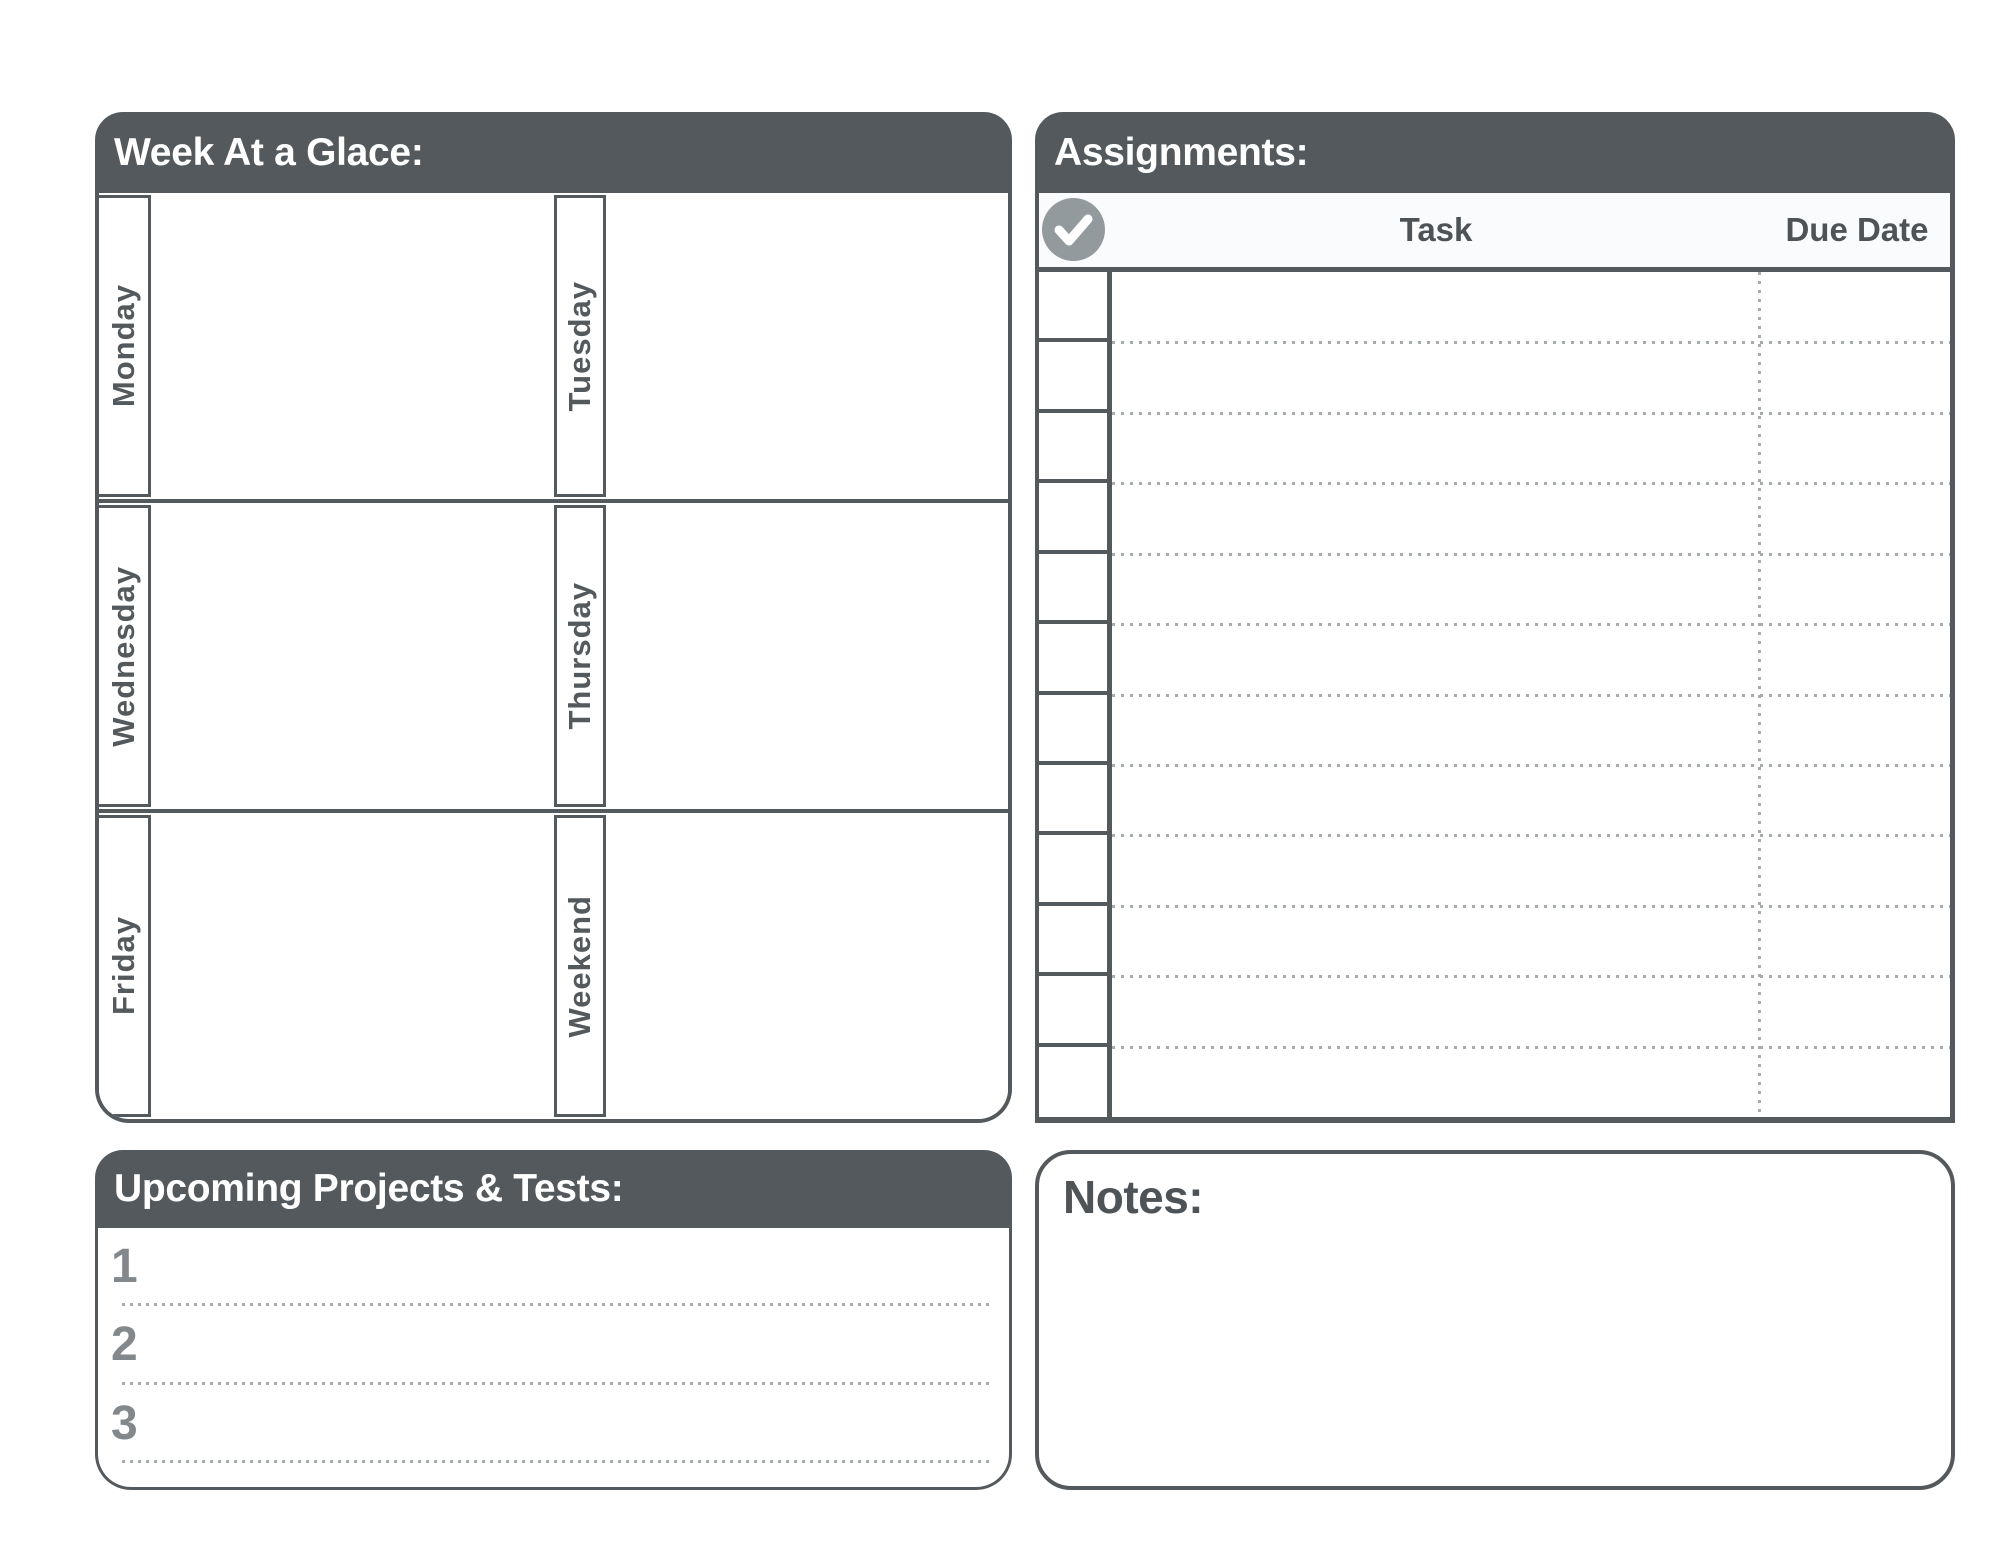 This screenshot has width=2000, height=1545. I want to click on day-label-thursday: Thursday, so click(579, 656).